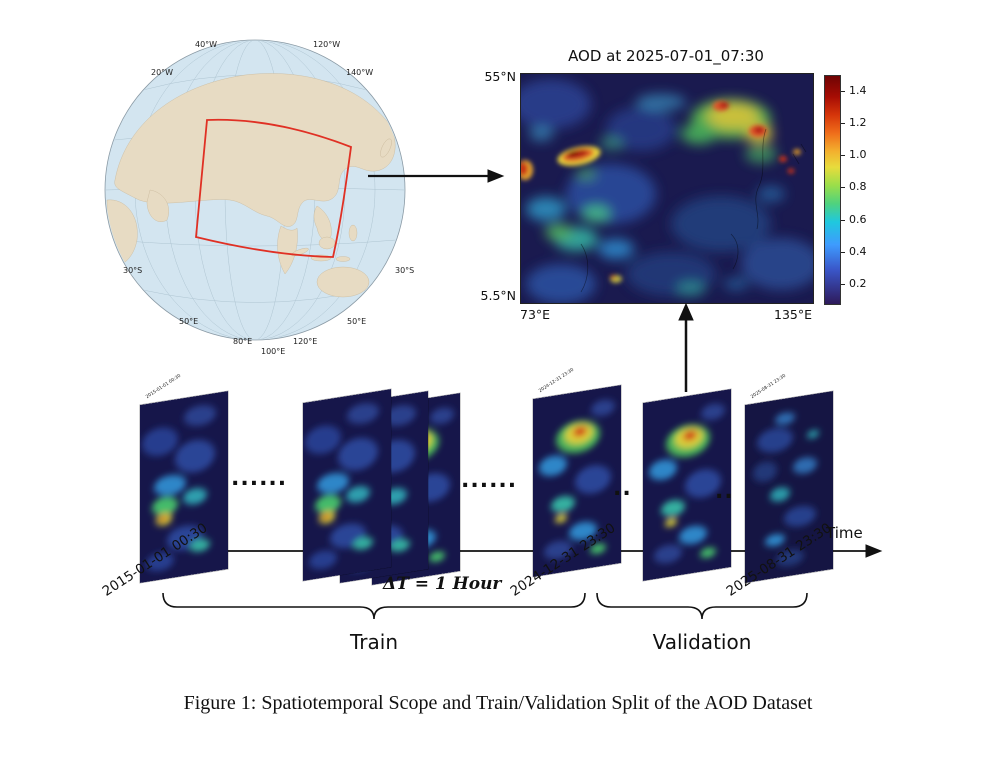 Image resolution: width=996 pixels, height=766 pixels. What do you see at coordinates (702, 642) in the screenshot?
I see `validation-split-label: Validation` at bounding box center [702, 642].